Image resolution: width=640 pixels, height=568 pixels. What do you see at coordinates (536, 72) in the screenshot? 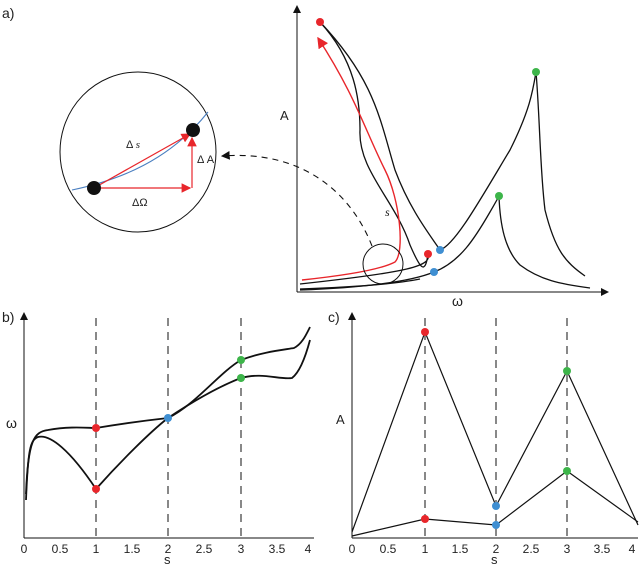
I see `point-green-top` at bounding box center [536, 72].